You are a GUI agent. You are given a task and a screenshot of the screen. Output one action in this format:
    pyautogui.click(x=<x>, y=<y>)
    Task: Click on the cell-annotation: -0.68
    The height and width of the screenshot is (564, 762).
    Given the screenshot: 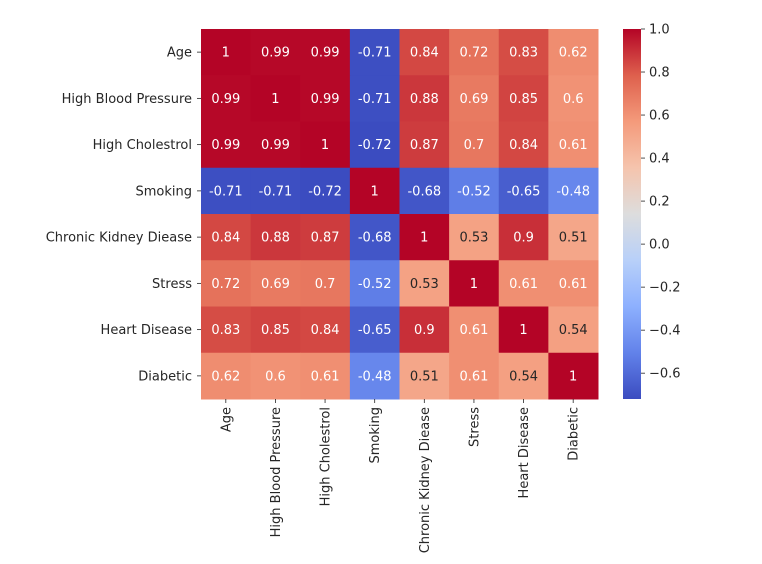 What is the action you would take?
    pyautogui.click(x=375, y=238)
    